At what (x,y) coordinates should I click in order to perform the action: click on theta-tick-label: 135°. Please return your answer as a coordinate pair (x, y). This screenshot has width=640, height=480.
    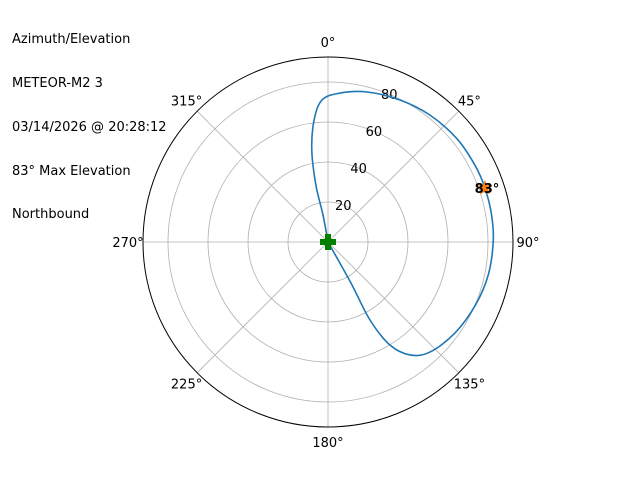
    Looking at the image, I should click on (469, 384).